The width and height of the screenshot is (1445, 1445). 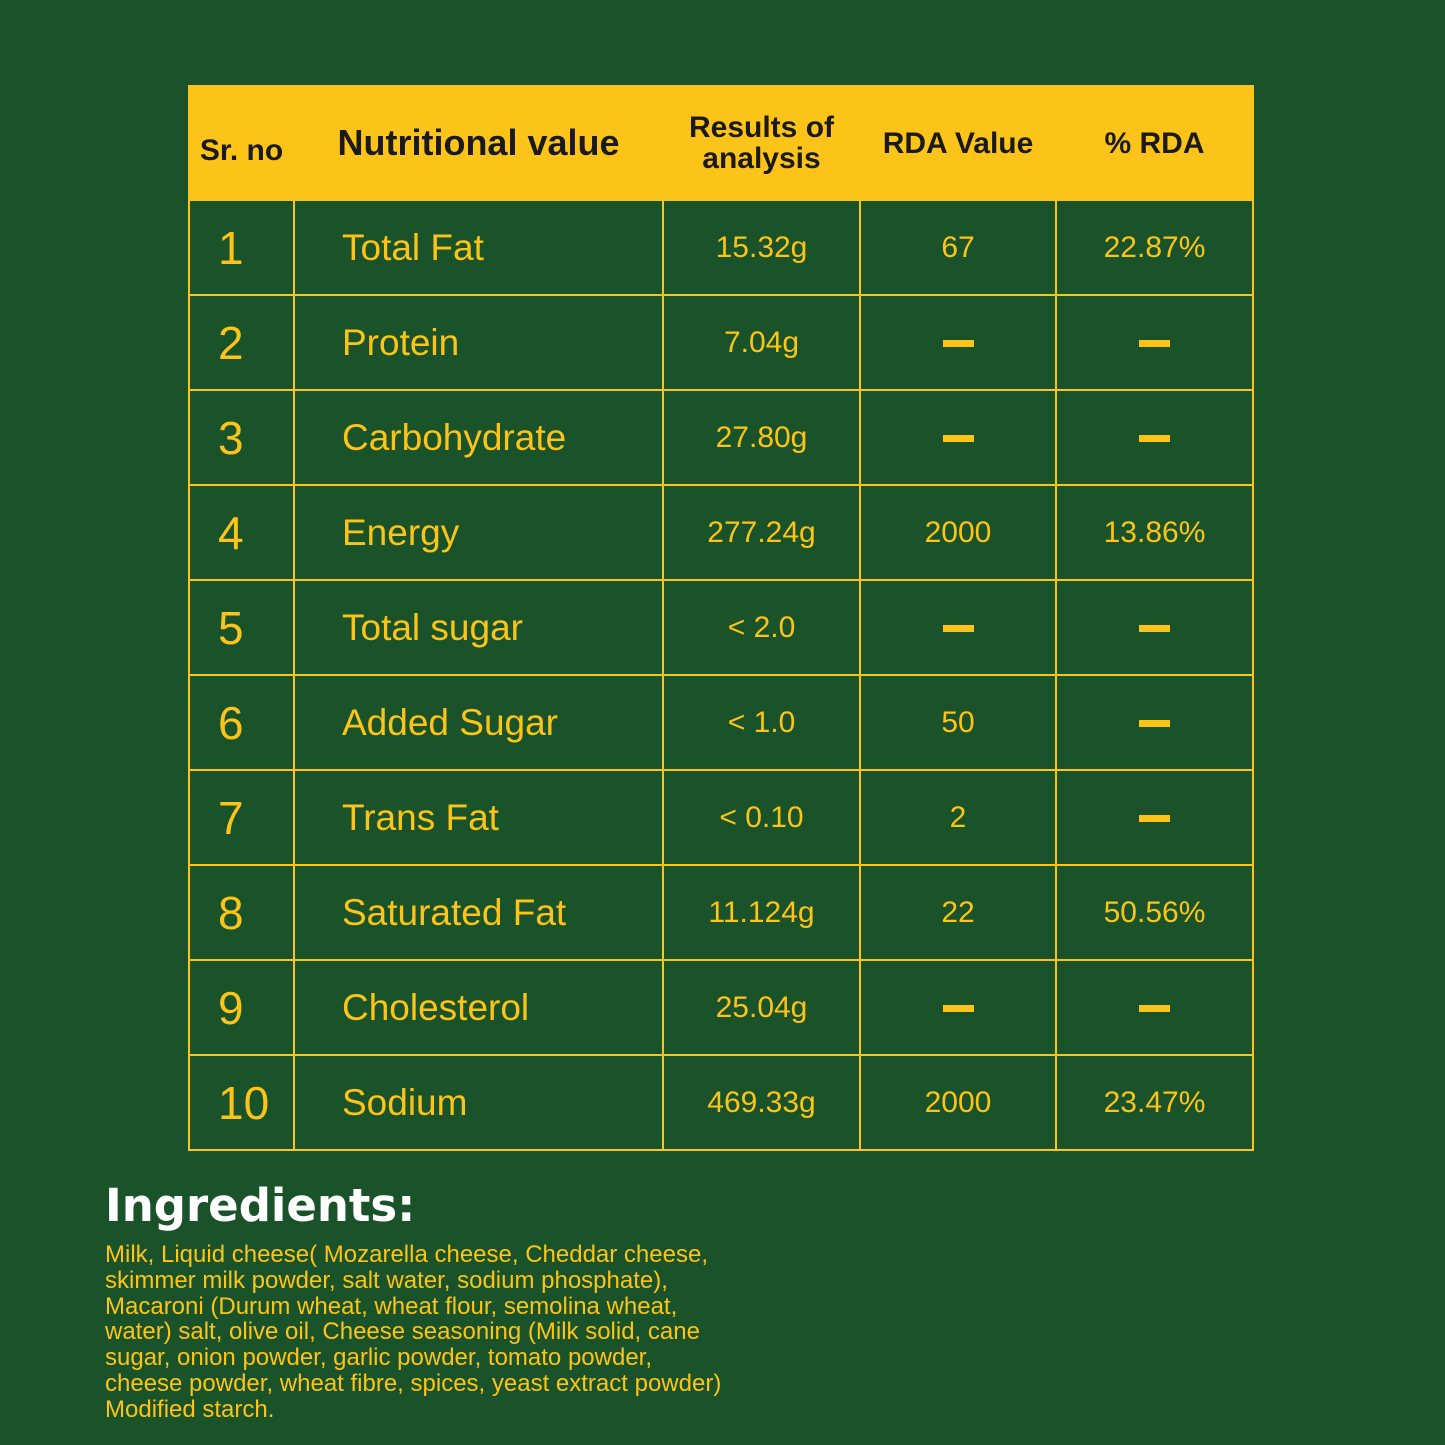 I want to click on table-row: 7 Trans Fat < 0.10 2, so click(x=721, y=817).